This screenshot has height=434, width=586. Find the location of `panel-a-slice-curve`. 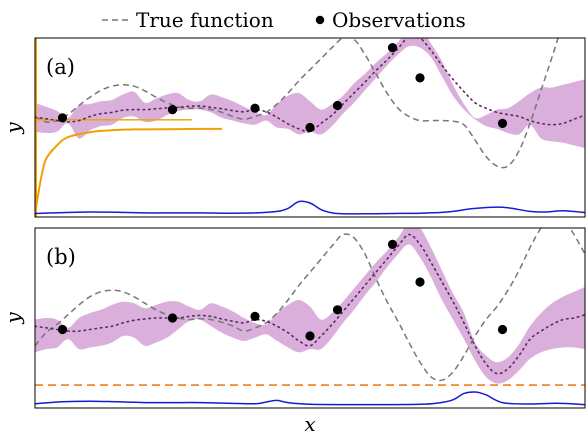

panel-a-slice-curve is located at coordinates (129, 171).